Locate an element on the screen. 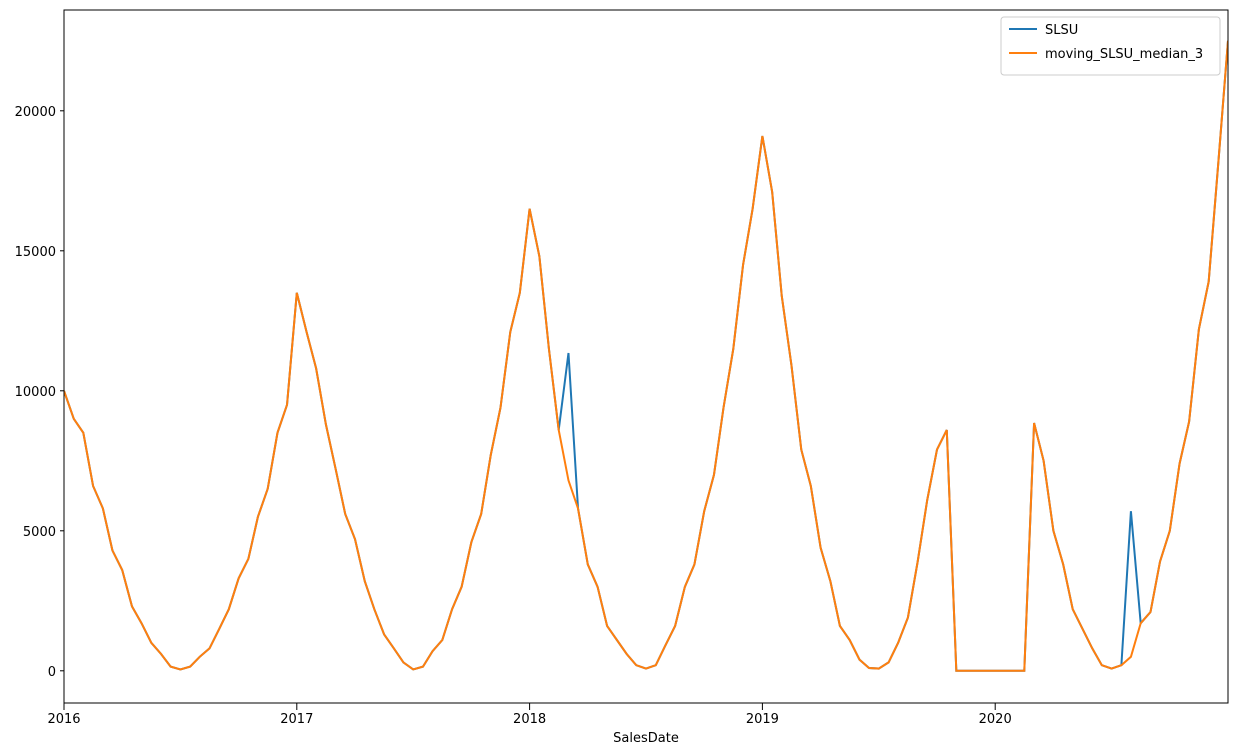 This screenshot has height=756, width=1236. x-tick-label: 2020 is located at coordinates (995, 719).